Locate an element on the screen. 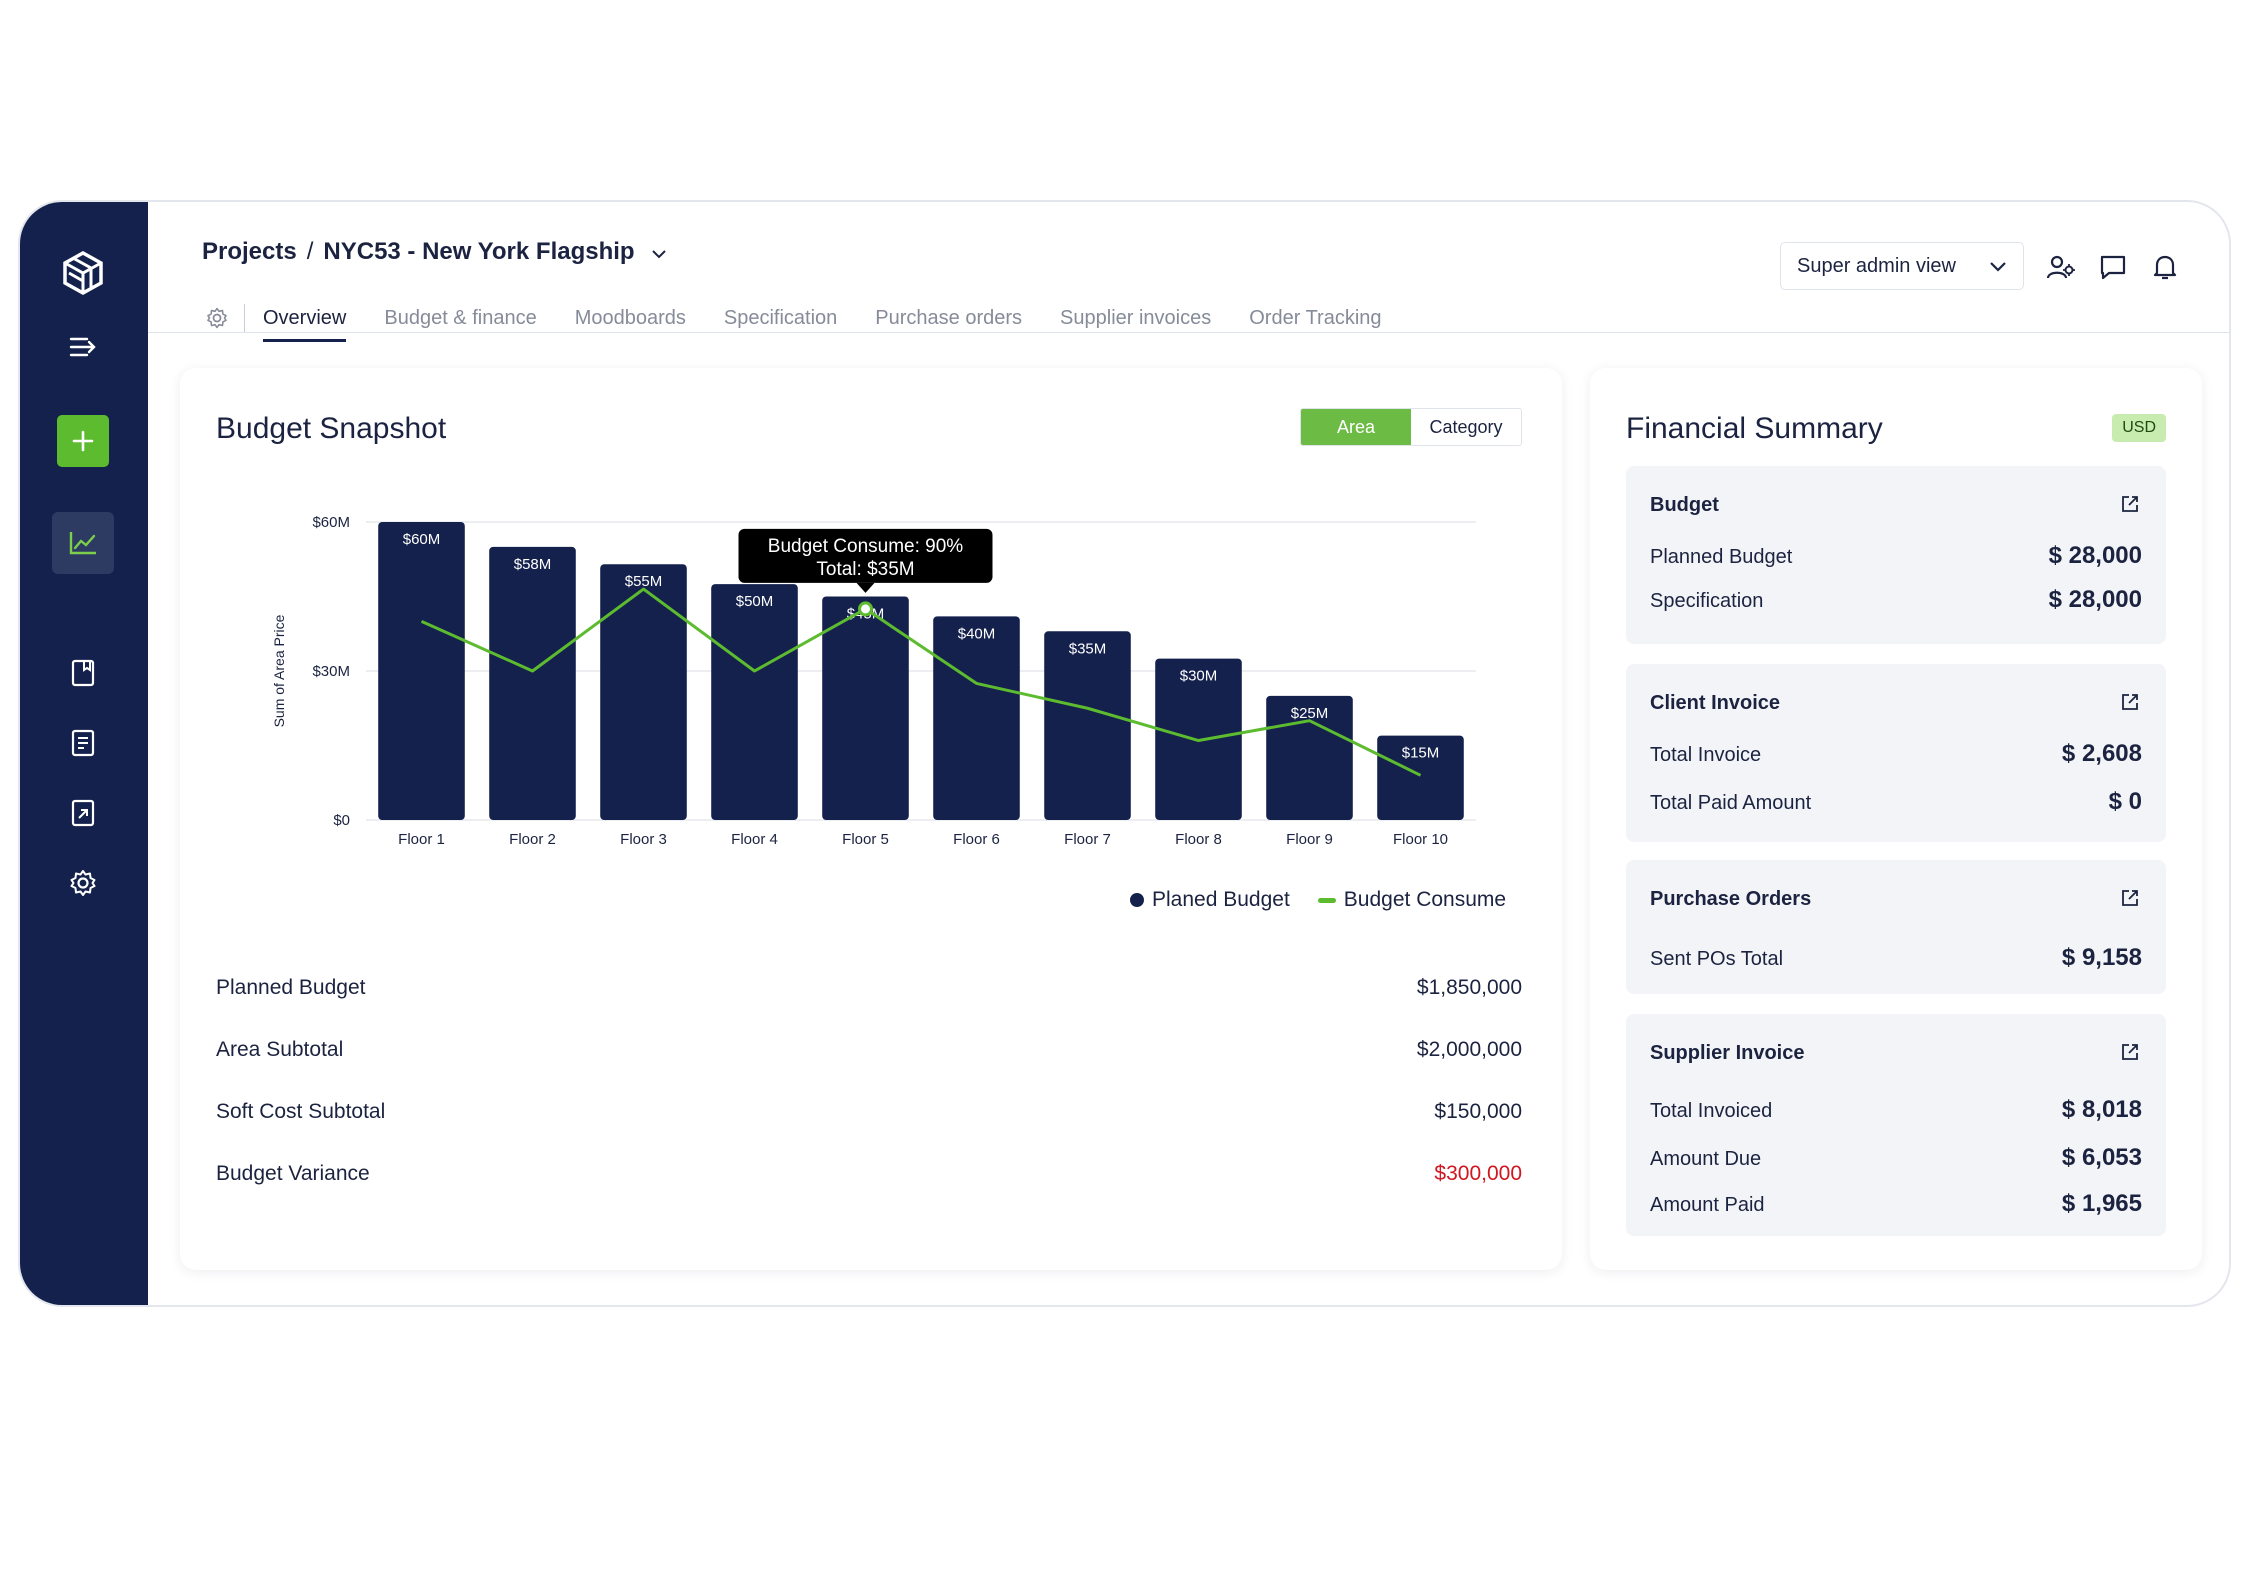 This screenshot has width=2245, height=1587. bar-value-label: $40M is located at coordinates (977, 633).